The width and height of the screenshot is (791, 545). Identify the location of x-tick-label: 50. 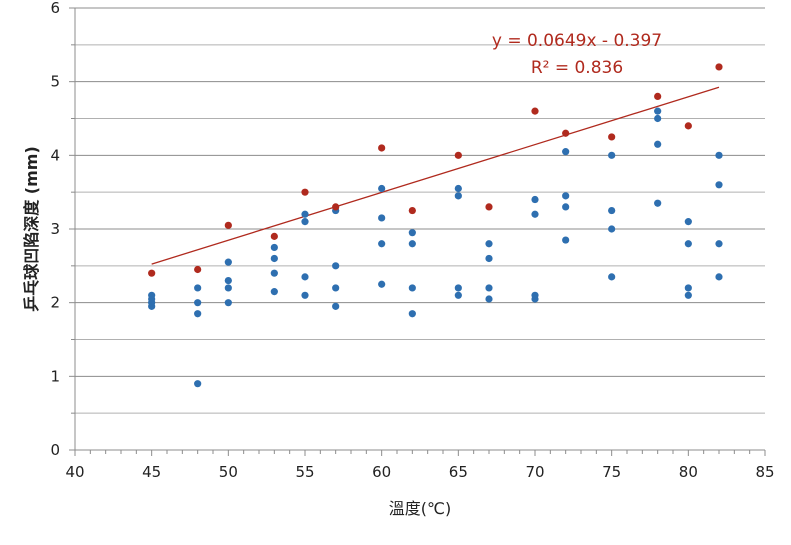
(228, 472).